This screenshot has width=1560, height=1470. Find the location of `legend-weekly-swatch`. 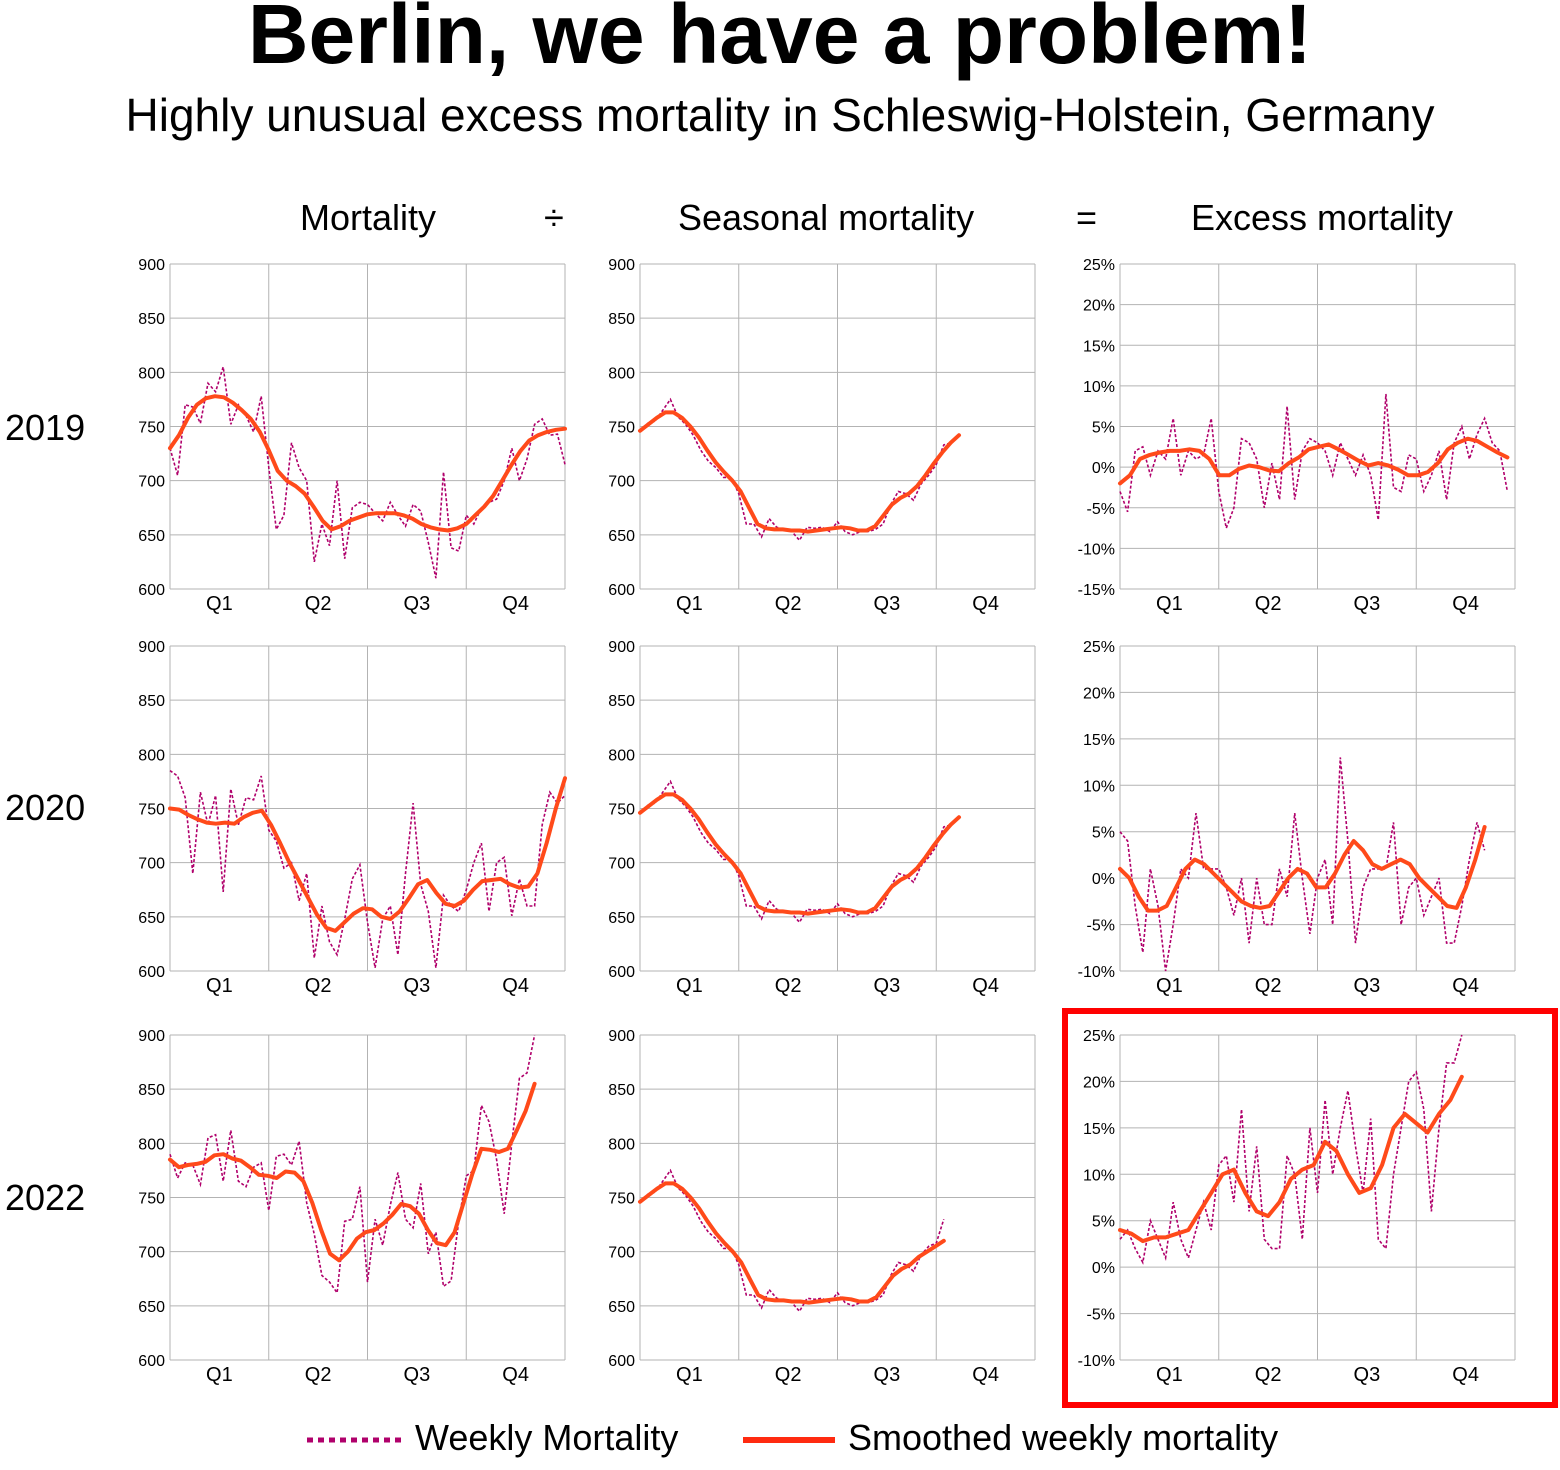

legend-weekly-swatch is located at coordinates (354, 1440).